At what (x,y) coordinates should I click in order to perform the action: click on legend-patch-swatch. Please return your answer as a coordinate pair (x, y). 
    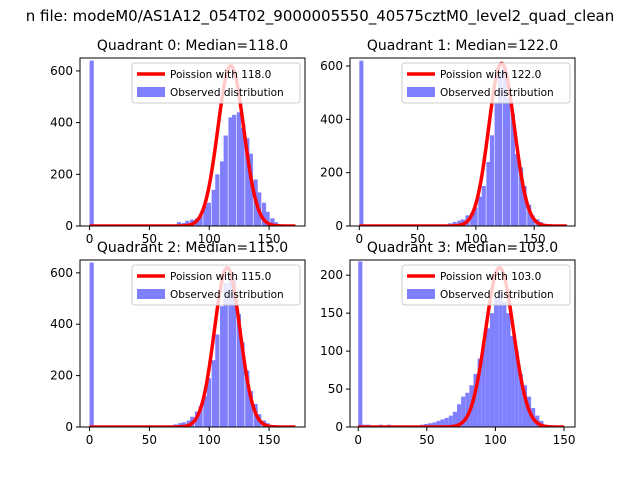
    Looking at the image, I should click on (151, 294).